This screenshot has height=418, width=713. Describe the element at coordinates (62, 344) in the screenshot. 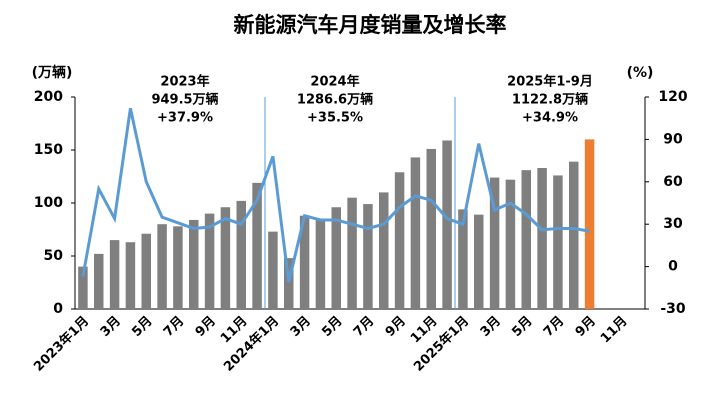

I see `x-tick-label: 2023年1月` at that location.